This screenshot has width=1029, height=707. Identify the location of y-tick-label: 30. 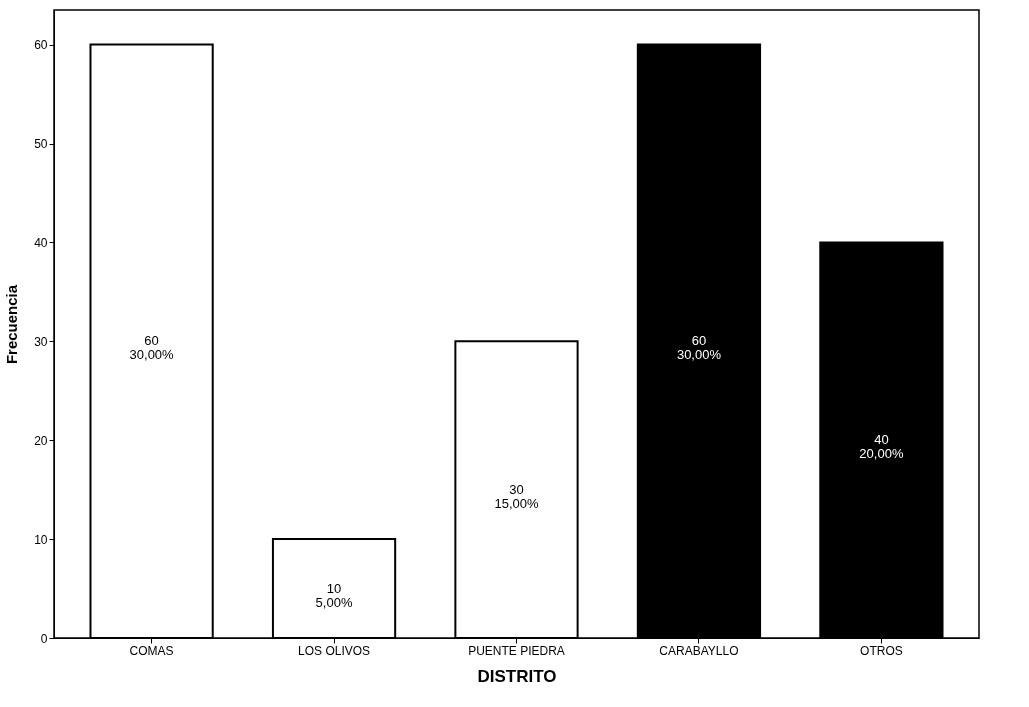
(41, 341).